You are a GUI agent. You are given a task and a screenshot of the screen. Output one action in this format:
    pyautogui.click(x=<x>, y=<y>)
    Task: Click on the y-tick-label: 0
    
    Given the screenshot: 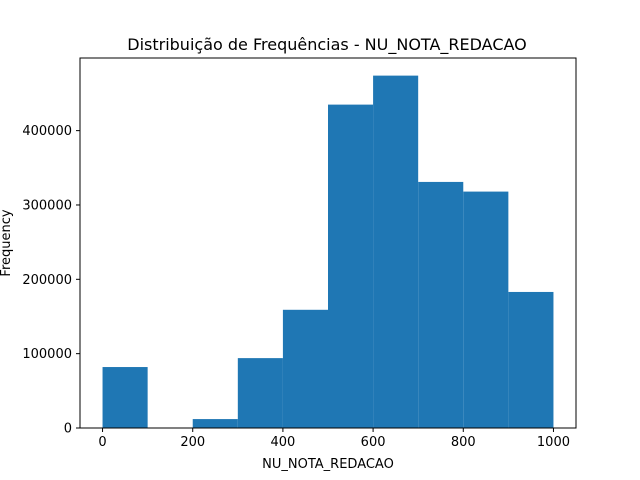 What is the action you would take?
    pyautogui.click(x=68, y=429)
    